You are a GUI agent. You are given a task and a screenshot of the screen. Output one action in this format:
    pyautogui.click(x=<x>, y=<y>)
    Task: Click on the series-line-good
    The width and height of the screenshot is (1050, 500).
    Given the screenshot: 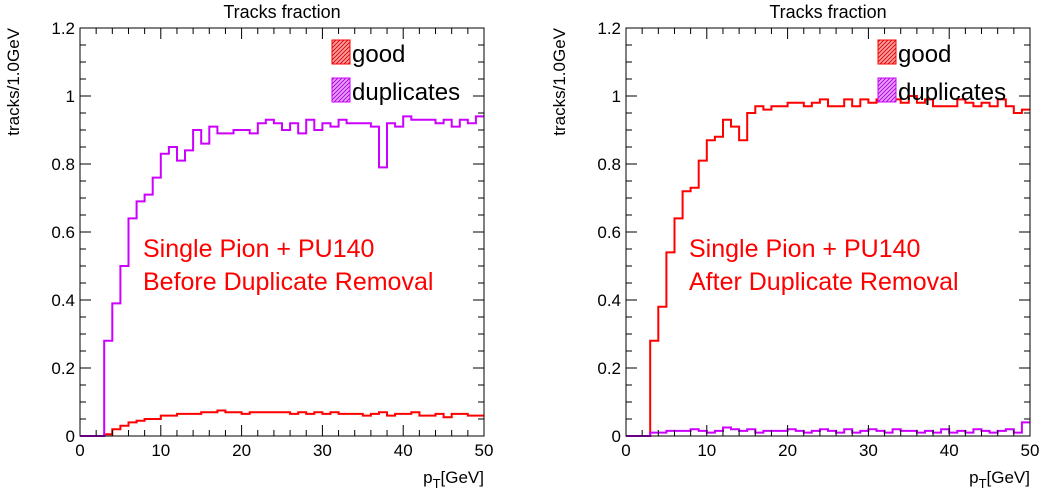 What is the action you would take?
    pyautogui.click(x=282, y=423)
    